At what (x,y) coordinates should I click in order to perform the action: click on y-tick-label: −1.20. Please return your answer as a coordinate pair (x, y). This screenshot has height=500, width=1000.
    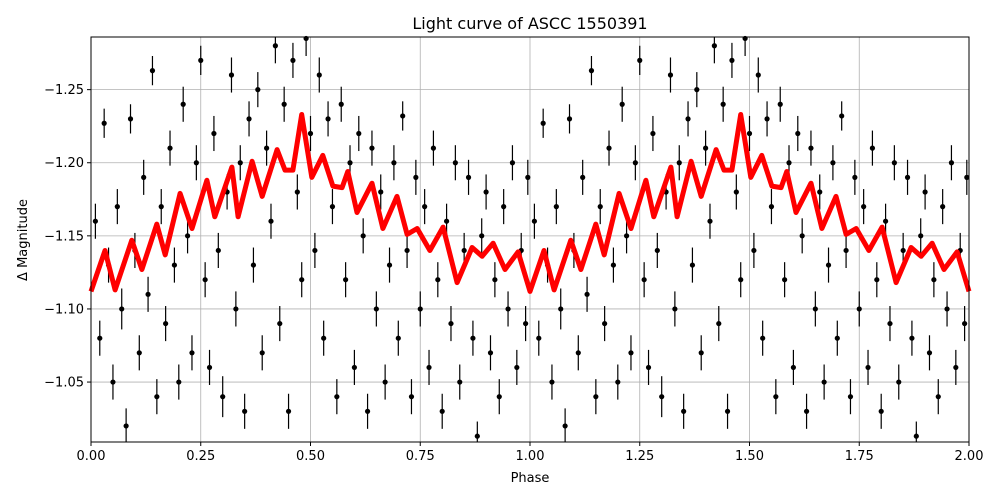
    Looking at the image, I should click on (64, 163).